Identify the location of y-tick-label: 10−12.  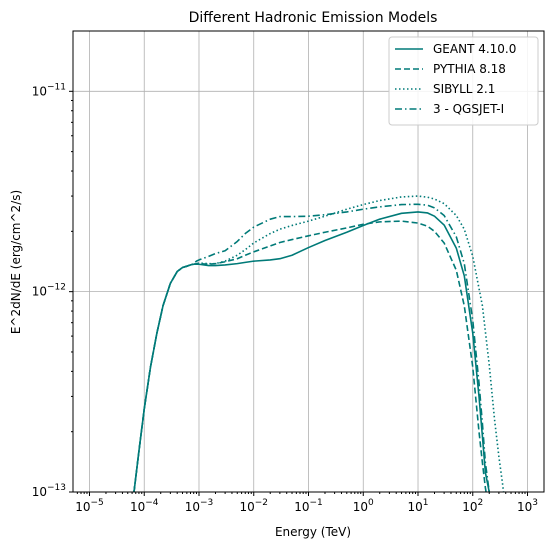
(49, 291).